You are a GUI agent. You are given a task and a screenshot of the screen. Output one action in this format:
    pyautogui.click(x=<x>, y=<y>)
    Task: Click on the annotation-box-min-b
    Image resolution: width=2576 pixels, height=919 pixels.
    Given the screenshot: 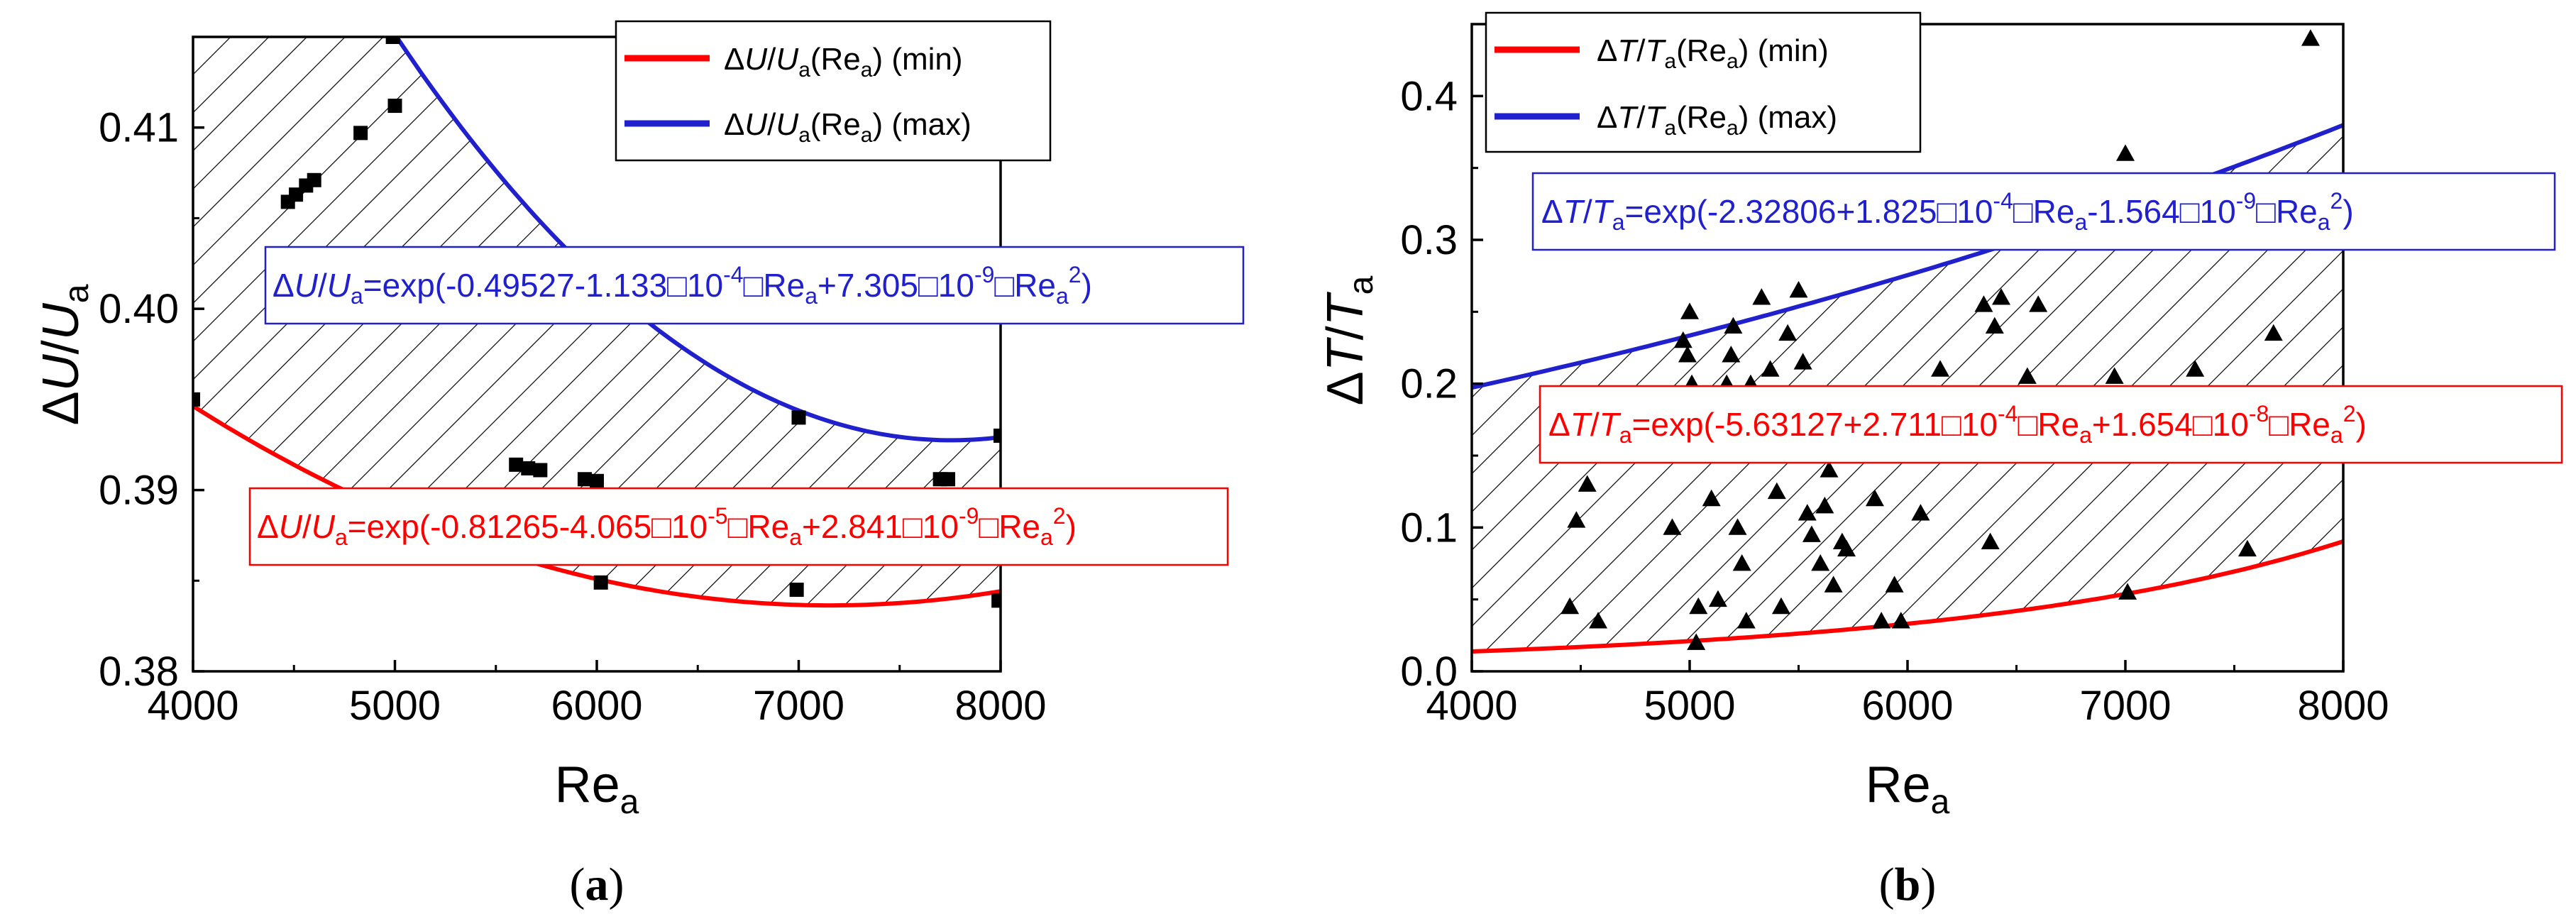 What is the action you would take?
    pyautogui.click(x=2051, y=425)
    